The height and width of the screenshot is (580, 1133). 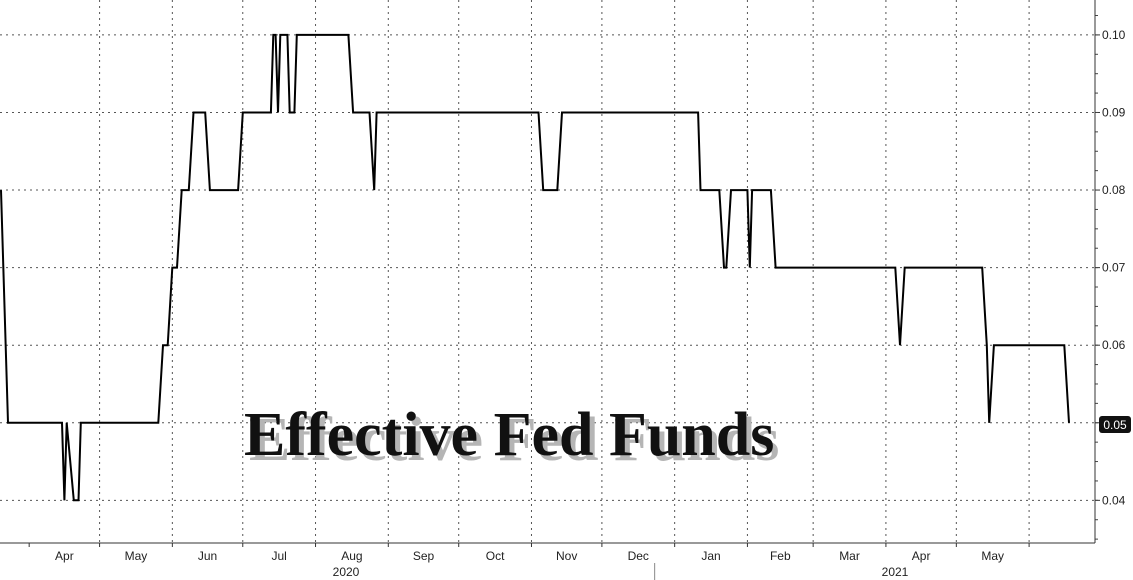 I want to click on x-tick-label: Aug, so click(x=351, y=556).